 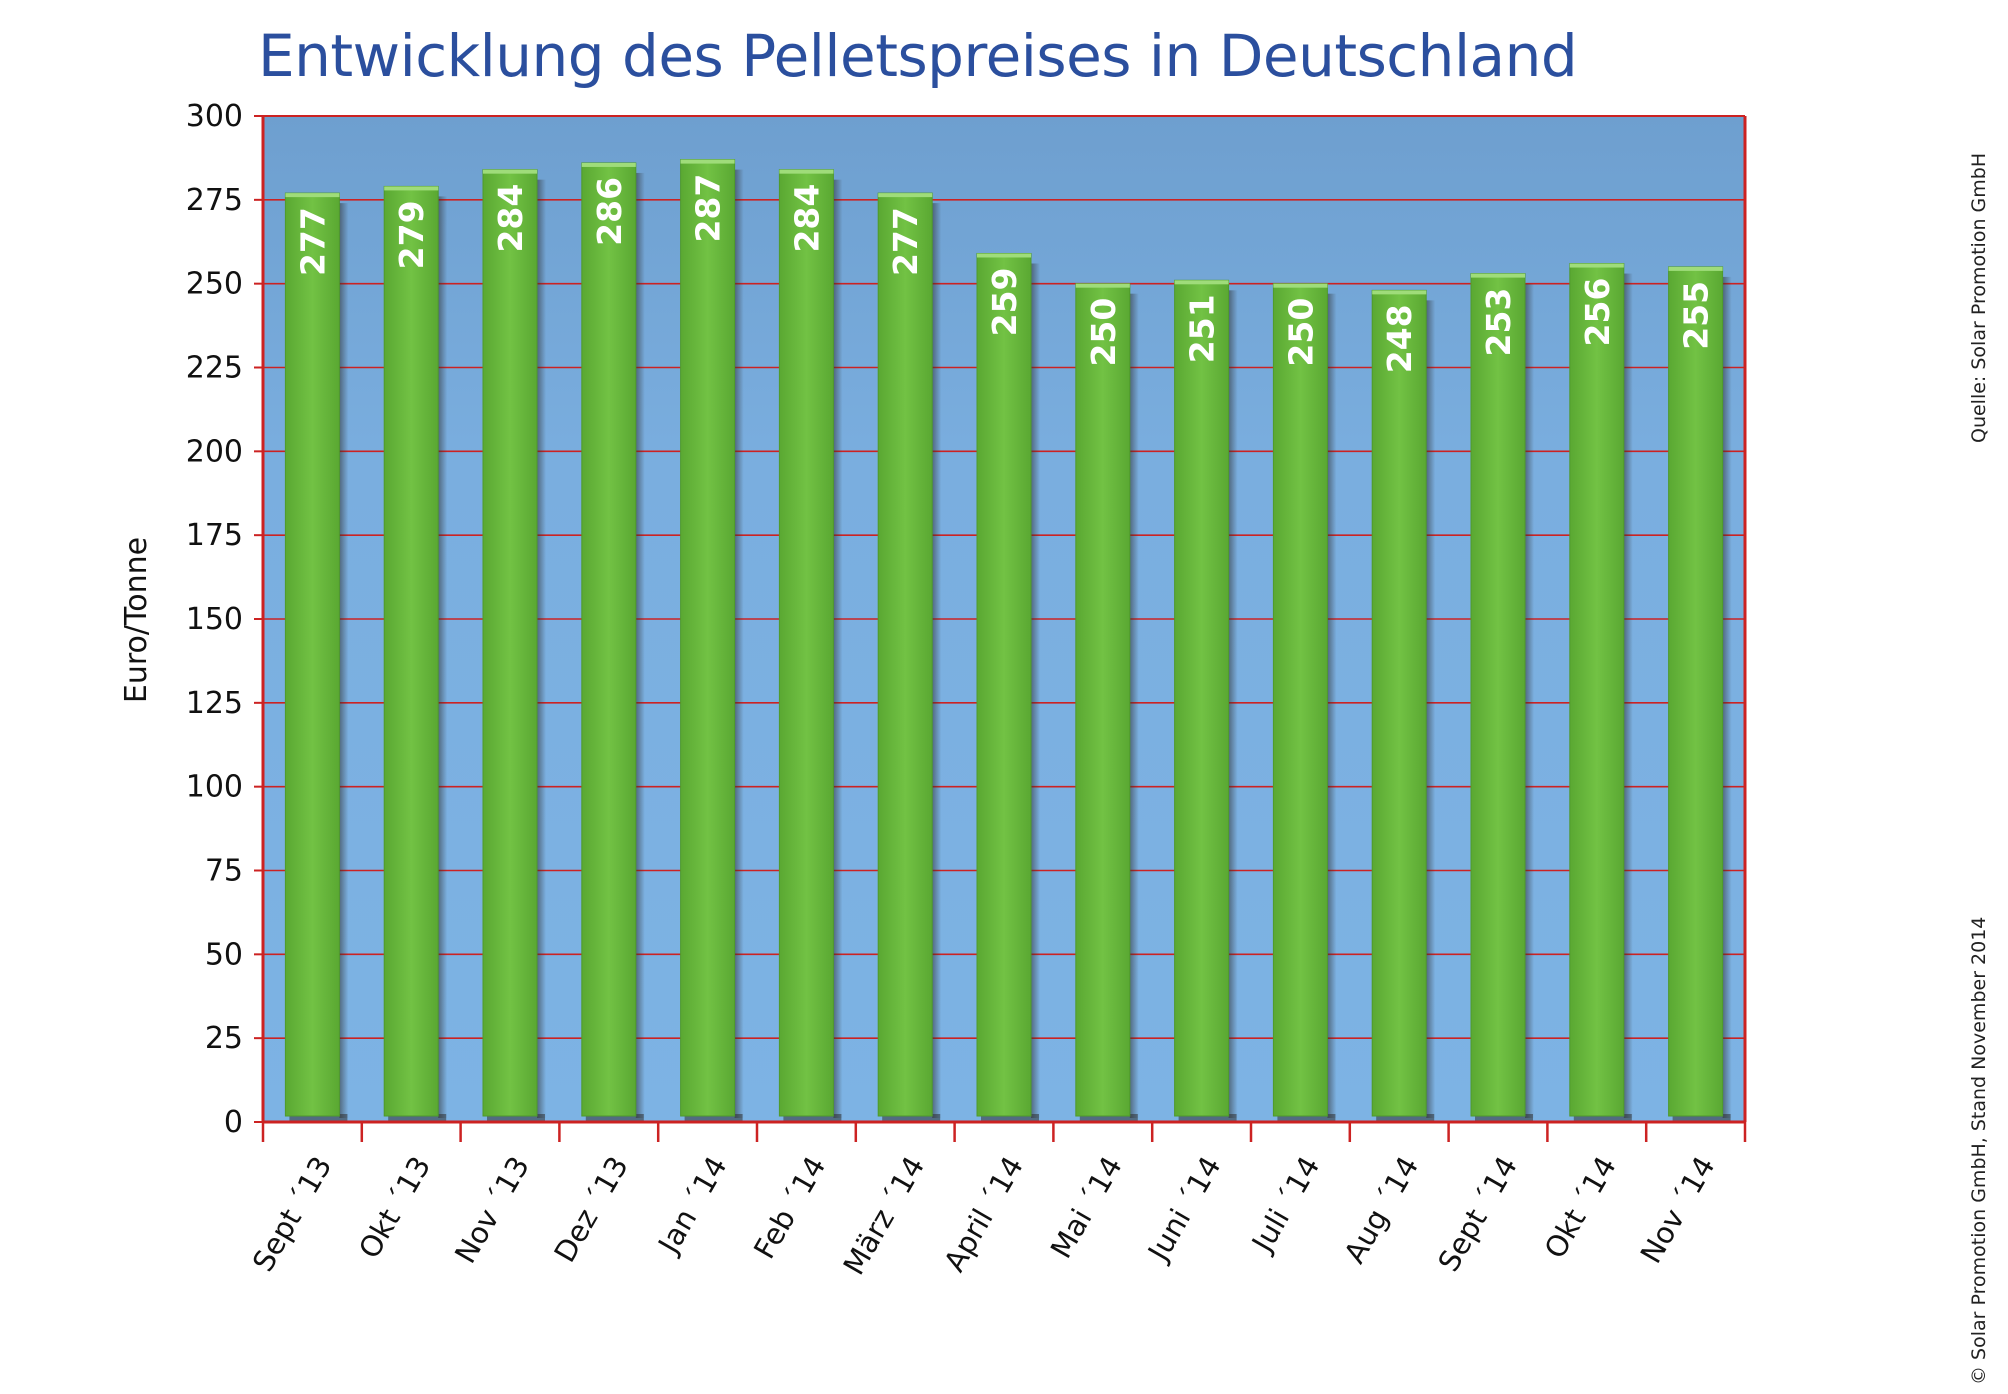 What do you see at coordinates (214, 200) in the screenshot?
I see `y-tick-label: 275` at bounding box center [214, 200].